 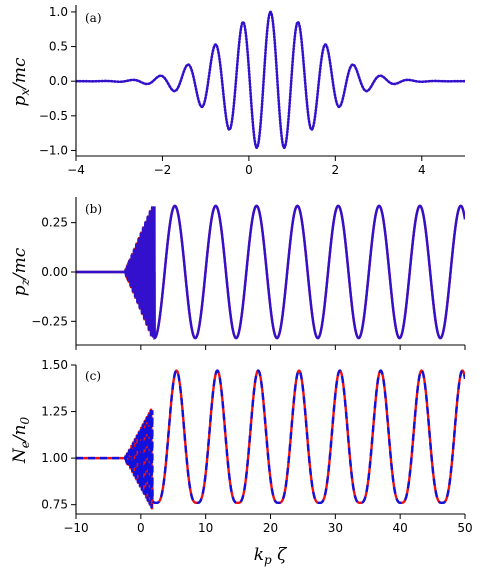 What do you see at coordinates (76, 170) in the screenshot?
I see `x-tick-label: −4` at bounding box center [76, 170].